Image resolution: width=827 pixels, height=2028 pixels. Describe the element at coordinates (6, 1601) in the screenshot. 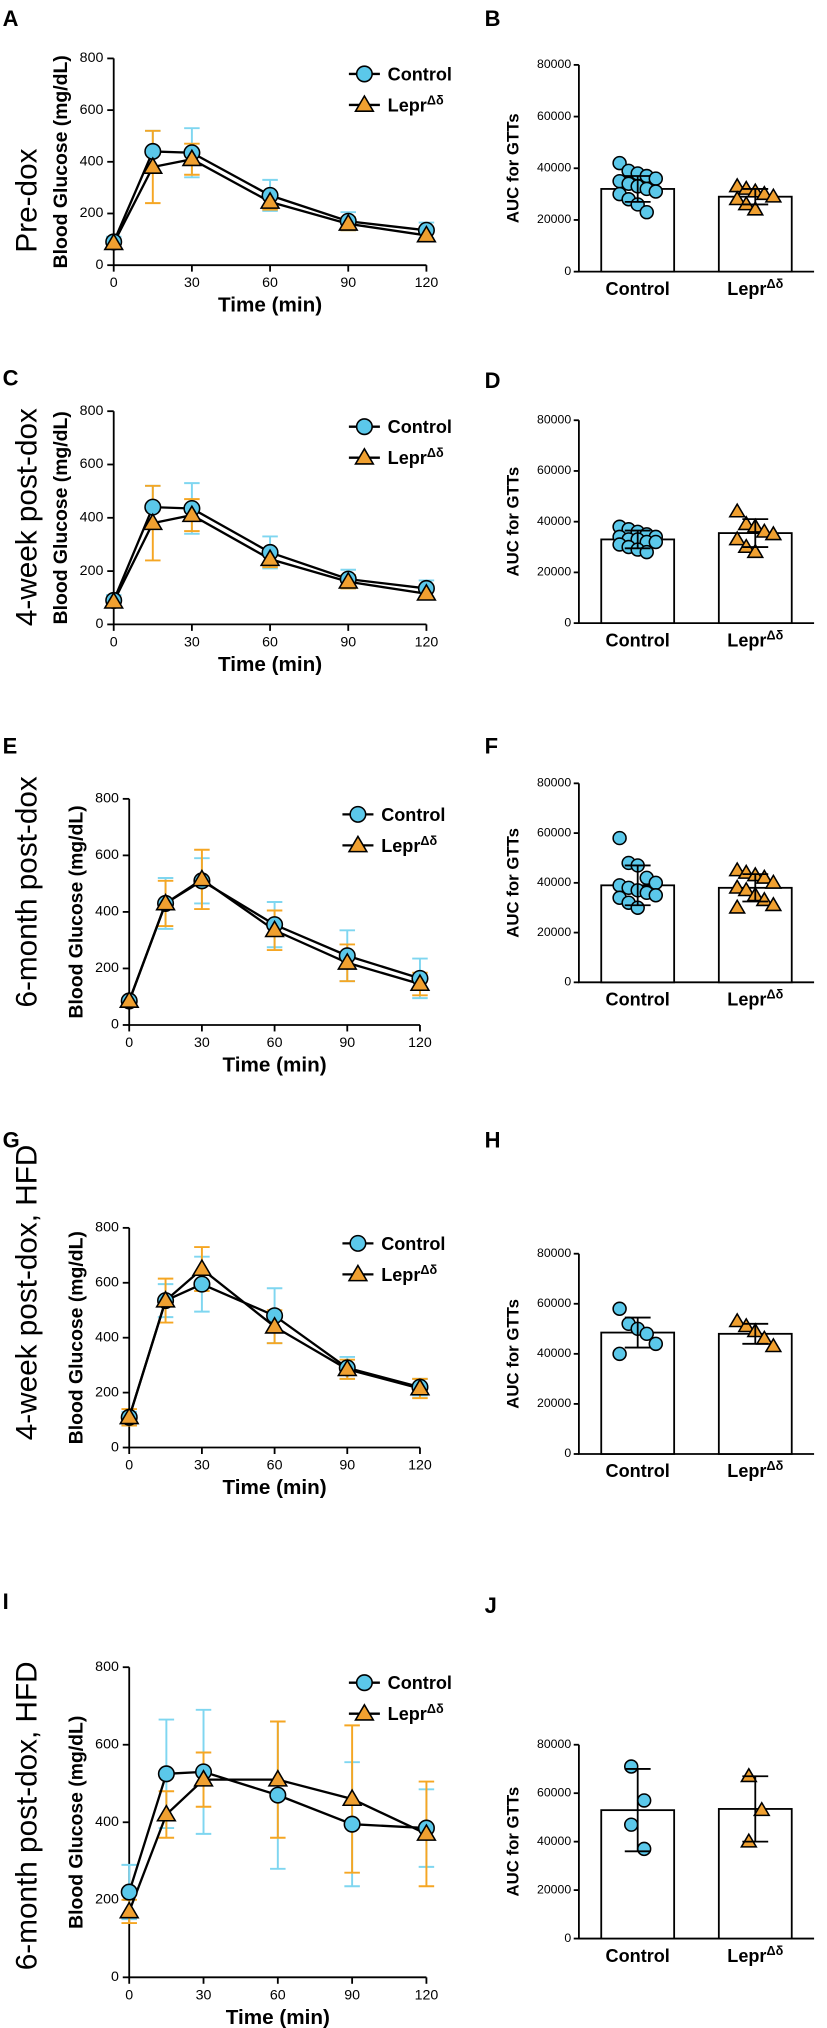

I see `panel-letter: I` at that location.